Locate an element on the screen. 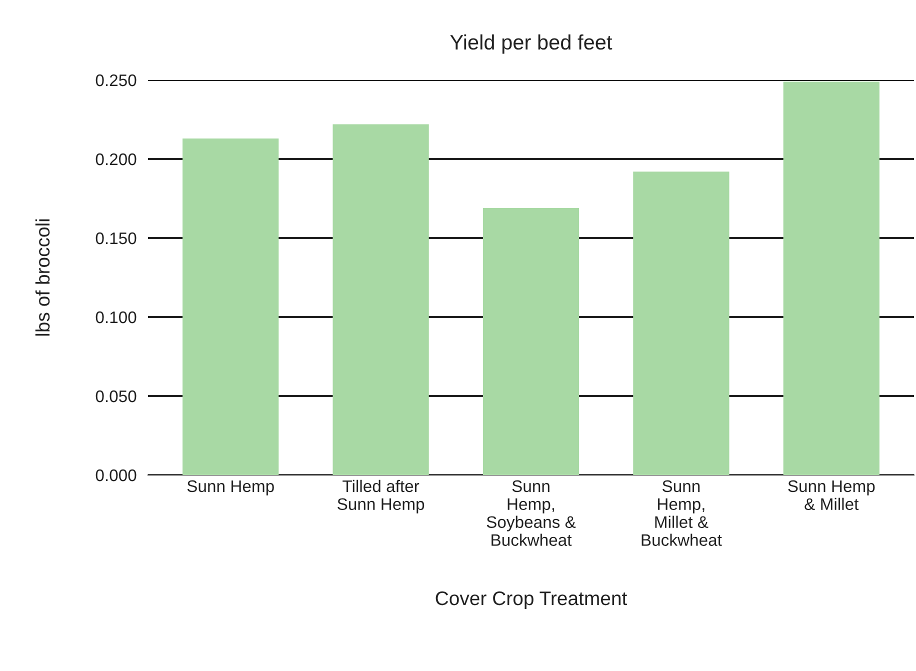 Image resolution: width=916 pixels, height=671 pixels. y-tick-label: 0.050 is located at coordinates (116, 396).